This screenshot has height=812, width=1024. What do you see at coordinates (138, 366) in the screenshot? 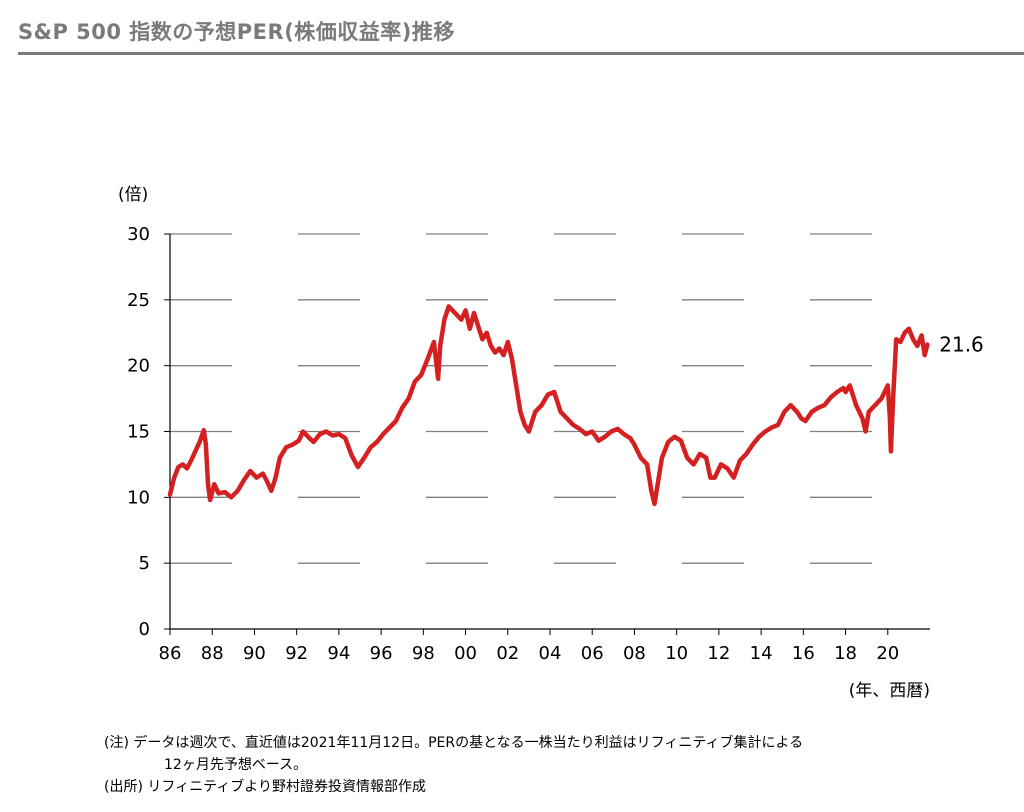
I see `y-tick-label: 20` at bounding box center [138, 366].